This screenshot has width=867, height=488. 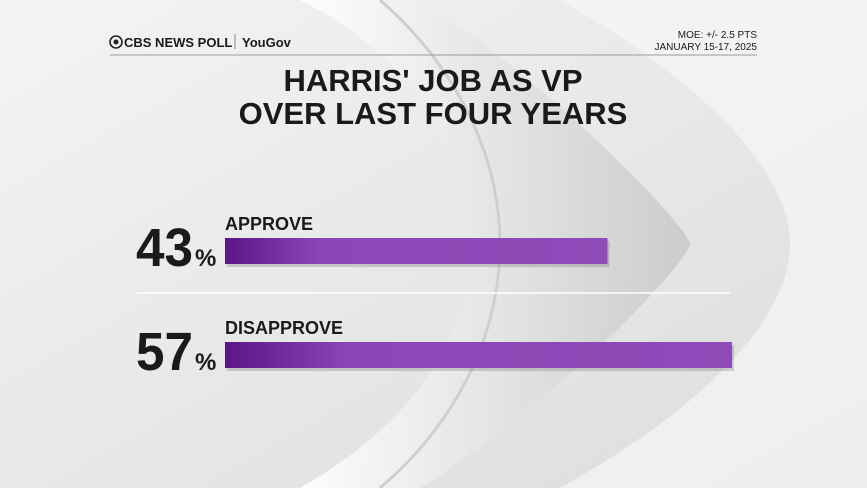 I want to click on chart-title: OVER LAST FOUR YEARS, so click(x=433, y=113).